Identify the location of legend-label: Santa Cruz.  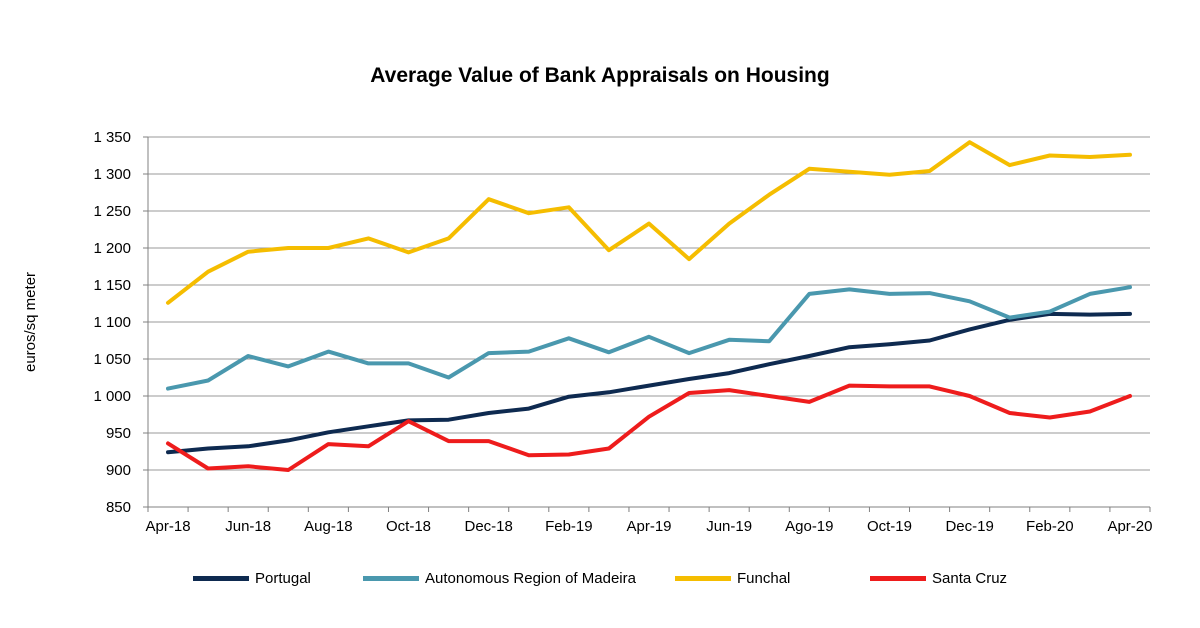
(970, 578).